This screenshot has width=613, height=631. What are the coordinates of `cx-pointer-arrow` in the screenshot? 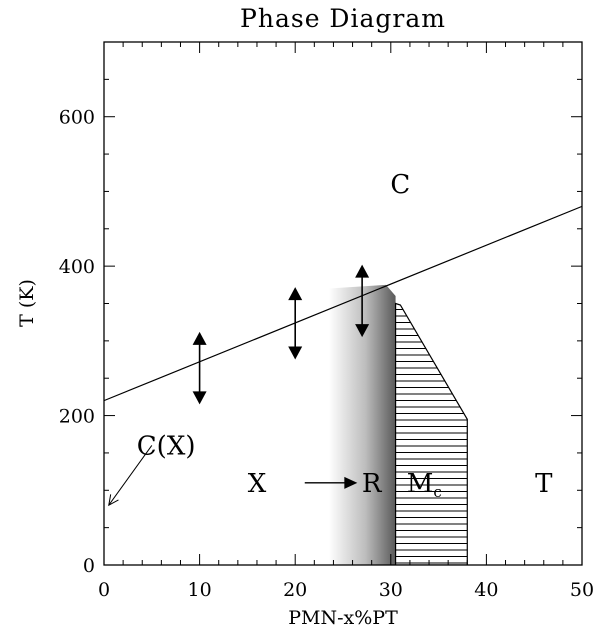 It's located at (130, 476).